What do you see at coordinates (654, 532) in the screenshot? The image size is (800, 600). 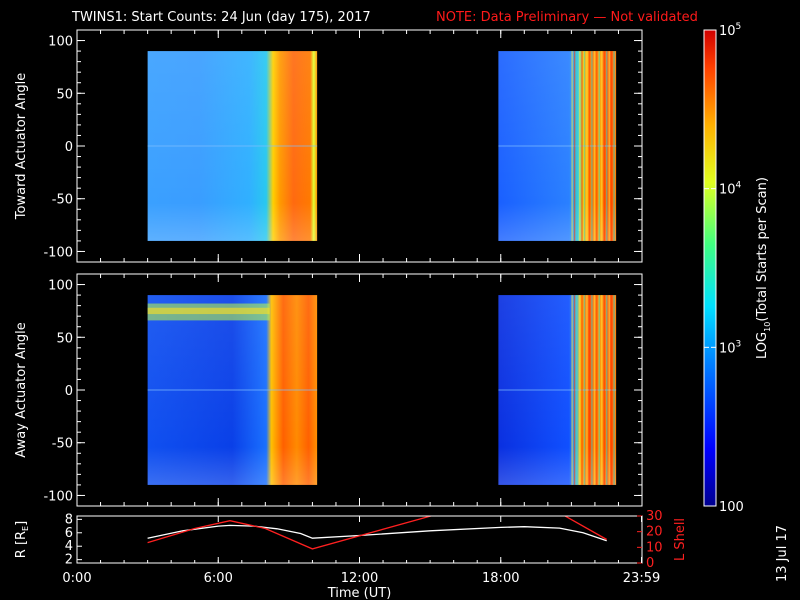 I see `l-shell-tick-label: 20` at bounding box center [654, 532].